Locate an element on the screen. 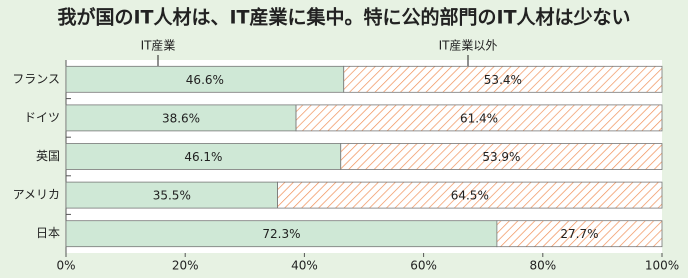 The image size is (688, 278). value-label: 53.9% is located at coordinates (501, 157).